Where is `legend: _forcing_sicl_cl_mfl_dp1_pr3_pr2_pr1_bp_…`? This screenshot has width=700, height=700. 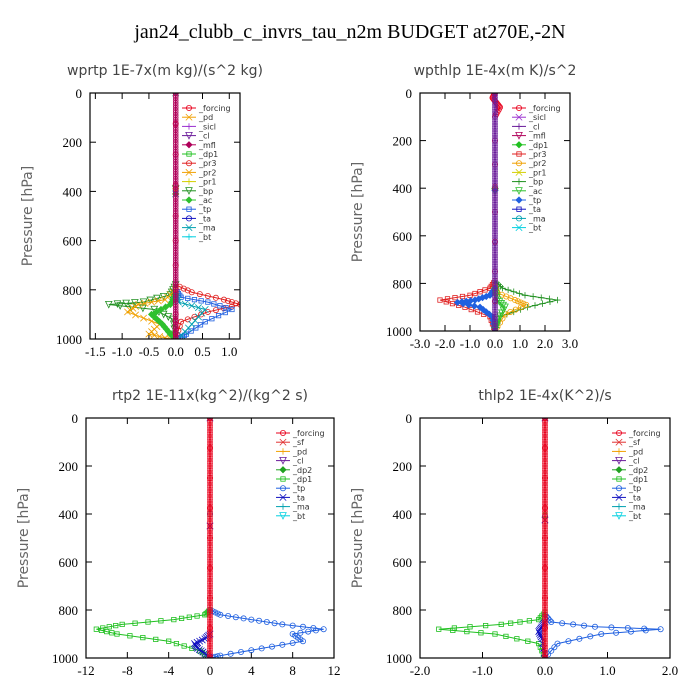 legend: _forcing_sicl_cl_mfl_dp1_pr3_pr2_pr1_bp_… is located at coordinates (536, 168).